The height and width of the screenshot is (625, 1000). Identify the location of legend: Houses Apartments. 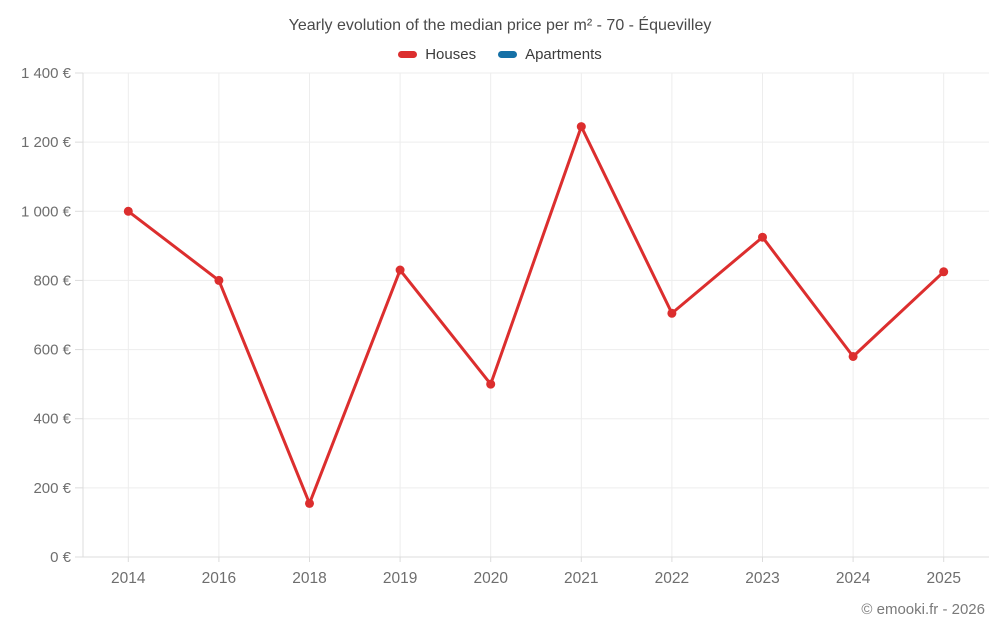
(500, 54).